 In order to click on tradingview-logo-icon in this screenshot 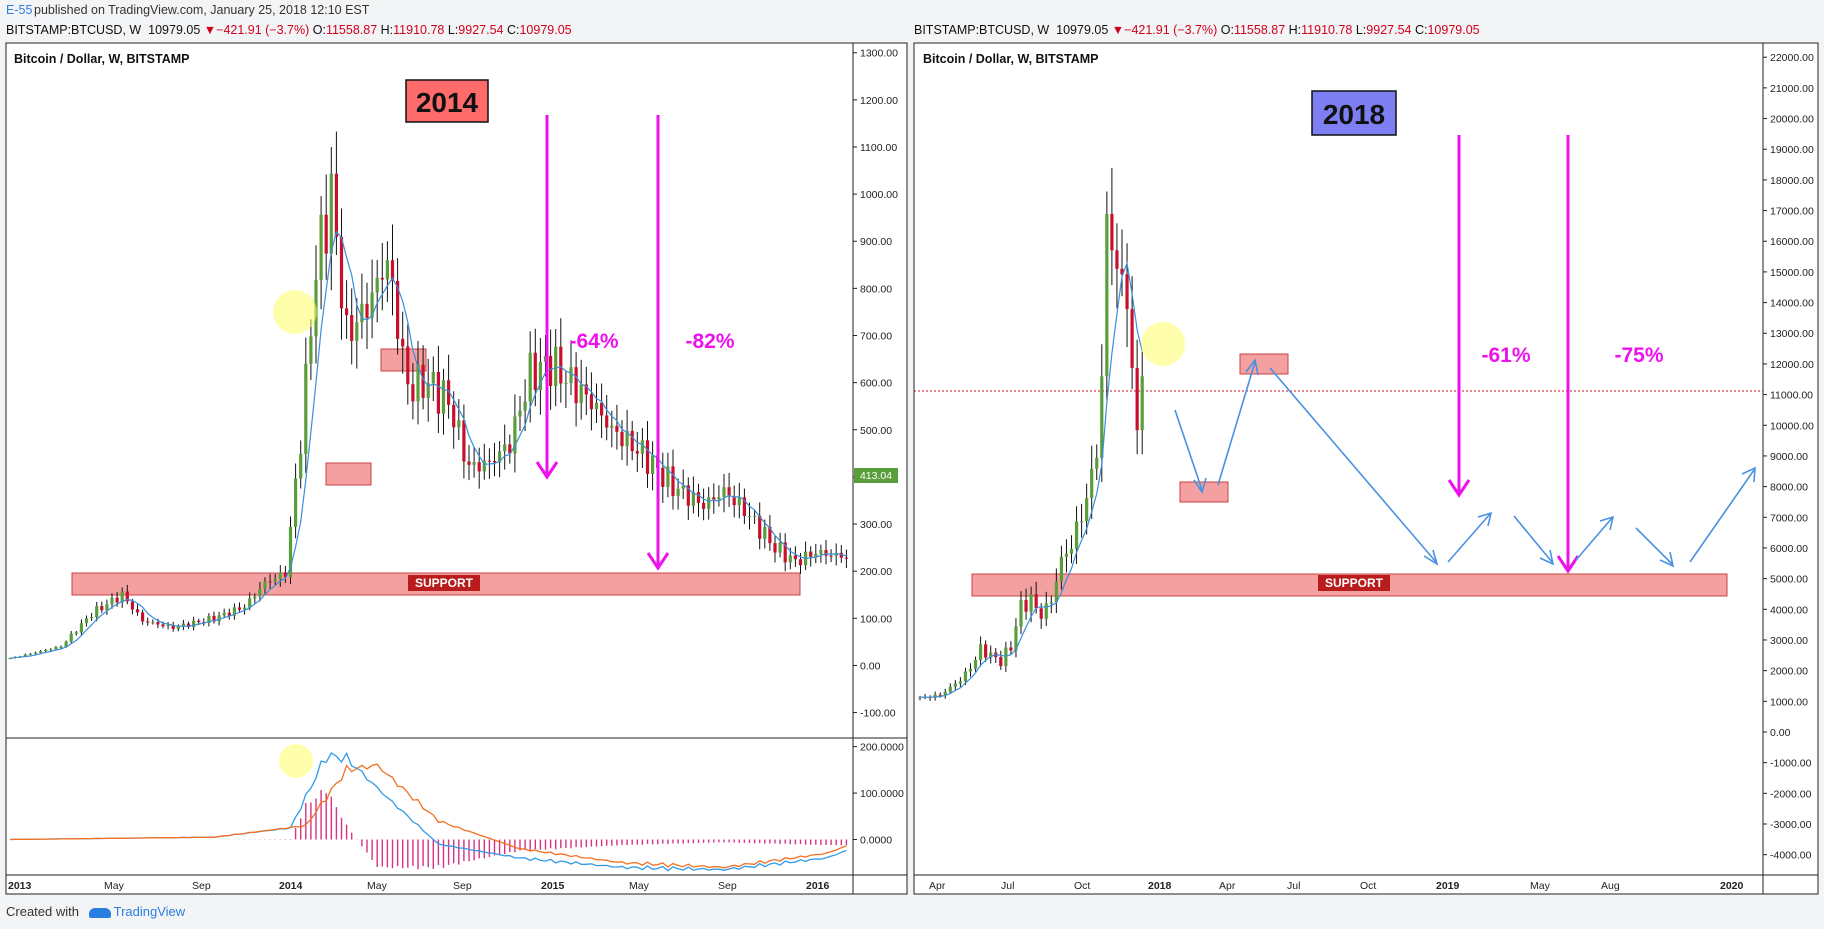, I will do `click(99, 912)`.